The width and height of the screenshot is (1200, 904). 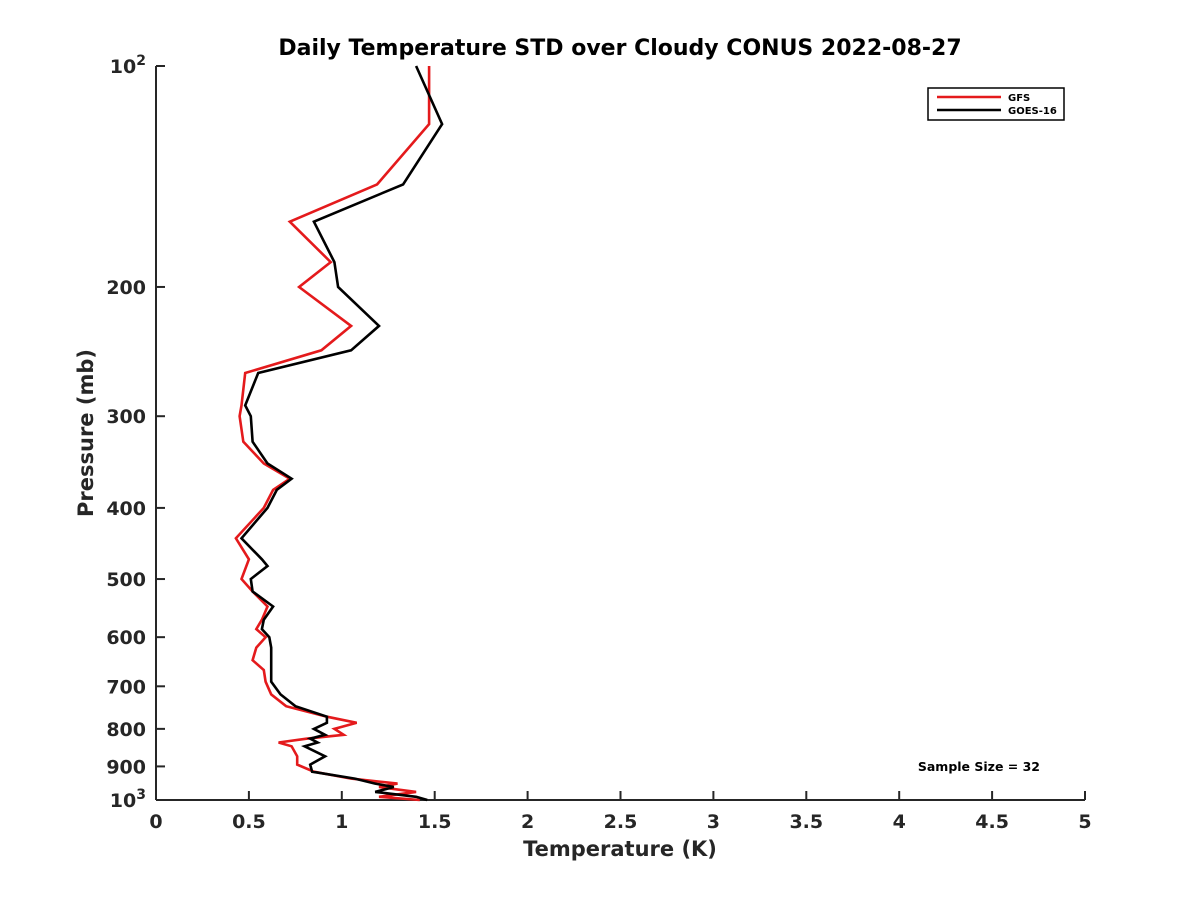 What do you see at coordinates (979, 766) in the screenshot?
I see `sample-size-annotation: Sample Size = 32` at bounding box center [979, 766].